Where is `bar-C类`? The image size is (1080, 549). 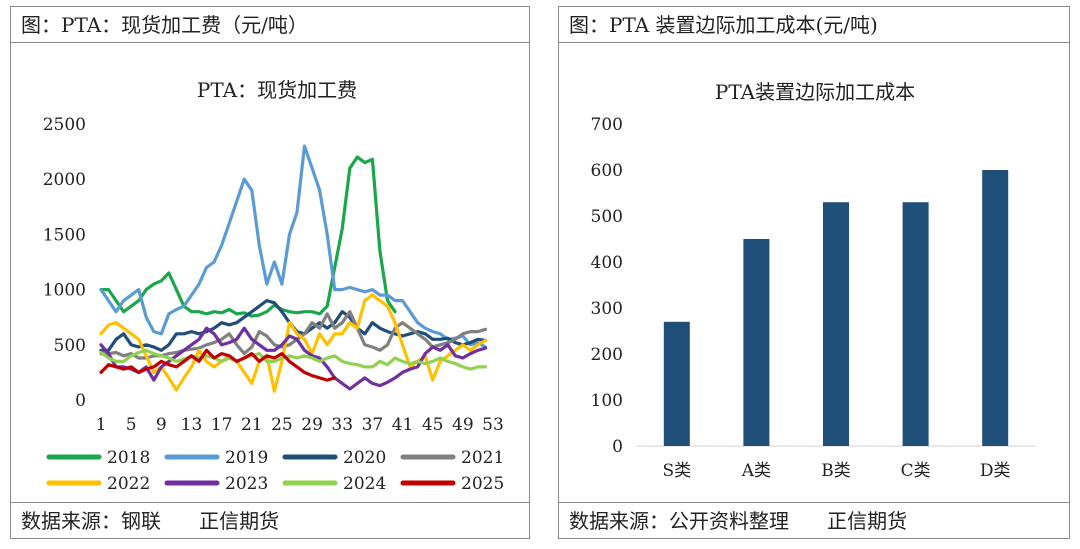
bar-C类 is located at coordinates (915, 324).